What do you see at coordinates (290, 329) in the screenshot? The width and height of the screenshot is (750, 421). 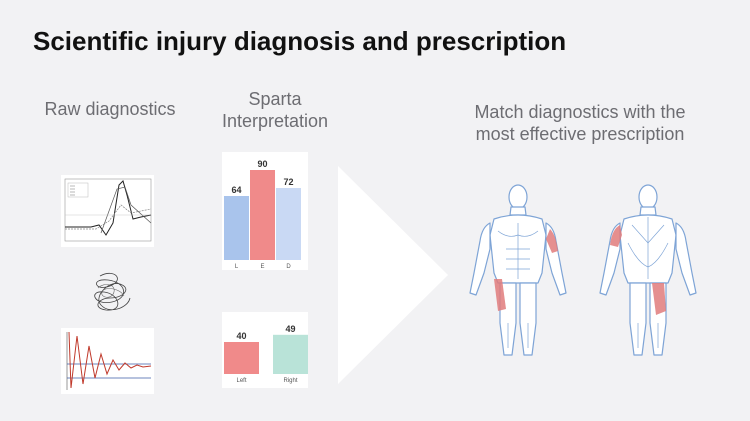 I see `bar-value-label: 49` at bounding box center [290, 329].